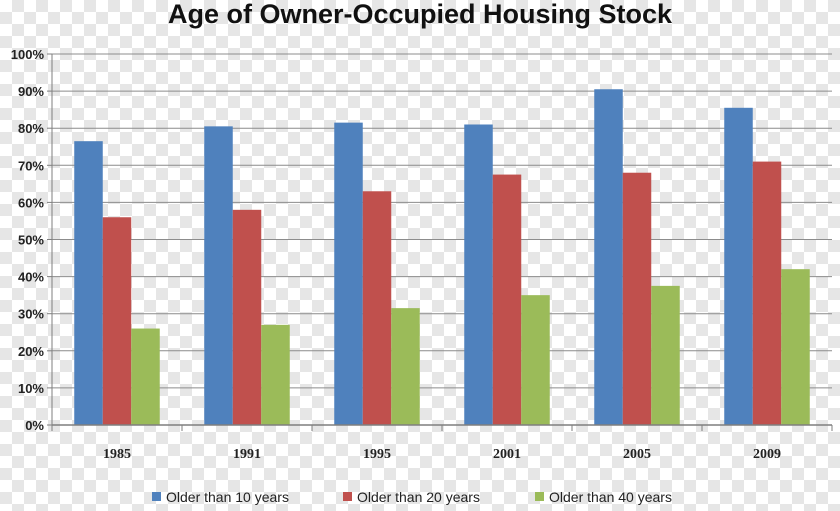 This screenshot has height=511, width=840. What do you see at coordinates (31, 128) in the screenshot?
I see `y-tick-label: 80%` at bounding box center [31, 128].